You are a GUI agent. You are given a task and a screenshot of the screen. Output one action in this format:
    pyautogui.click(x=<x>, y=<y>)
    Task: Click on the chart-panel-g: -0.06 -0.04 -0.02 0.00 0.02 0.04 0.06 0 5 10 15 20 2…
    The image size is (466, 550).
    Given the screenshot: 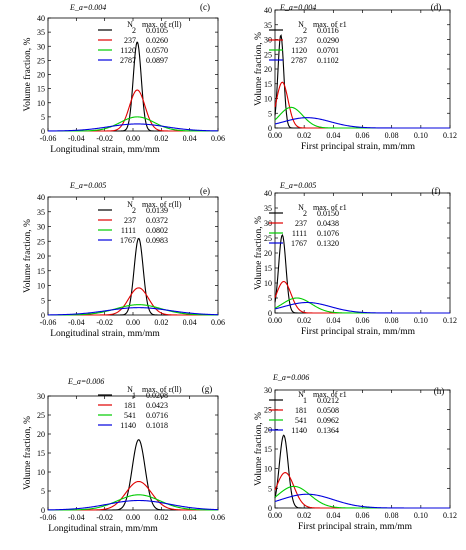 What is the action you would take?
    pyautogui.click(x=123, y=455)
    